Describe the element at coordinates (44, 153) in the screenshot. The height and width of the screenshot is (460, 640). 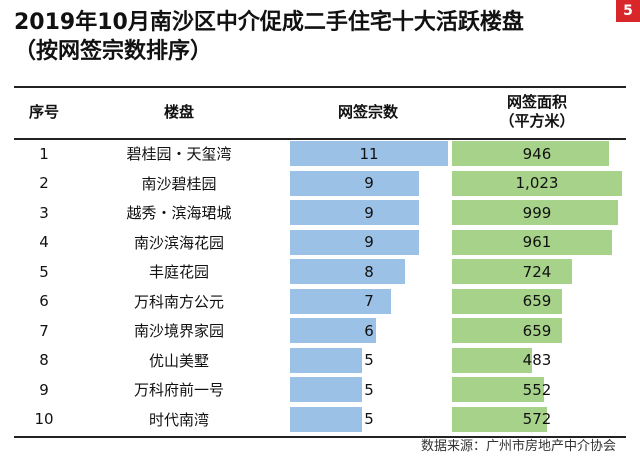
I see `row-rank: 1` at that location.